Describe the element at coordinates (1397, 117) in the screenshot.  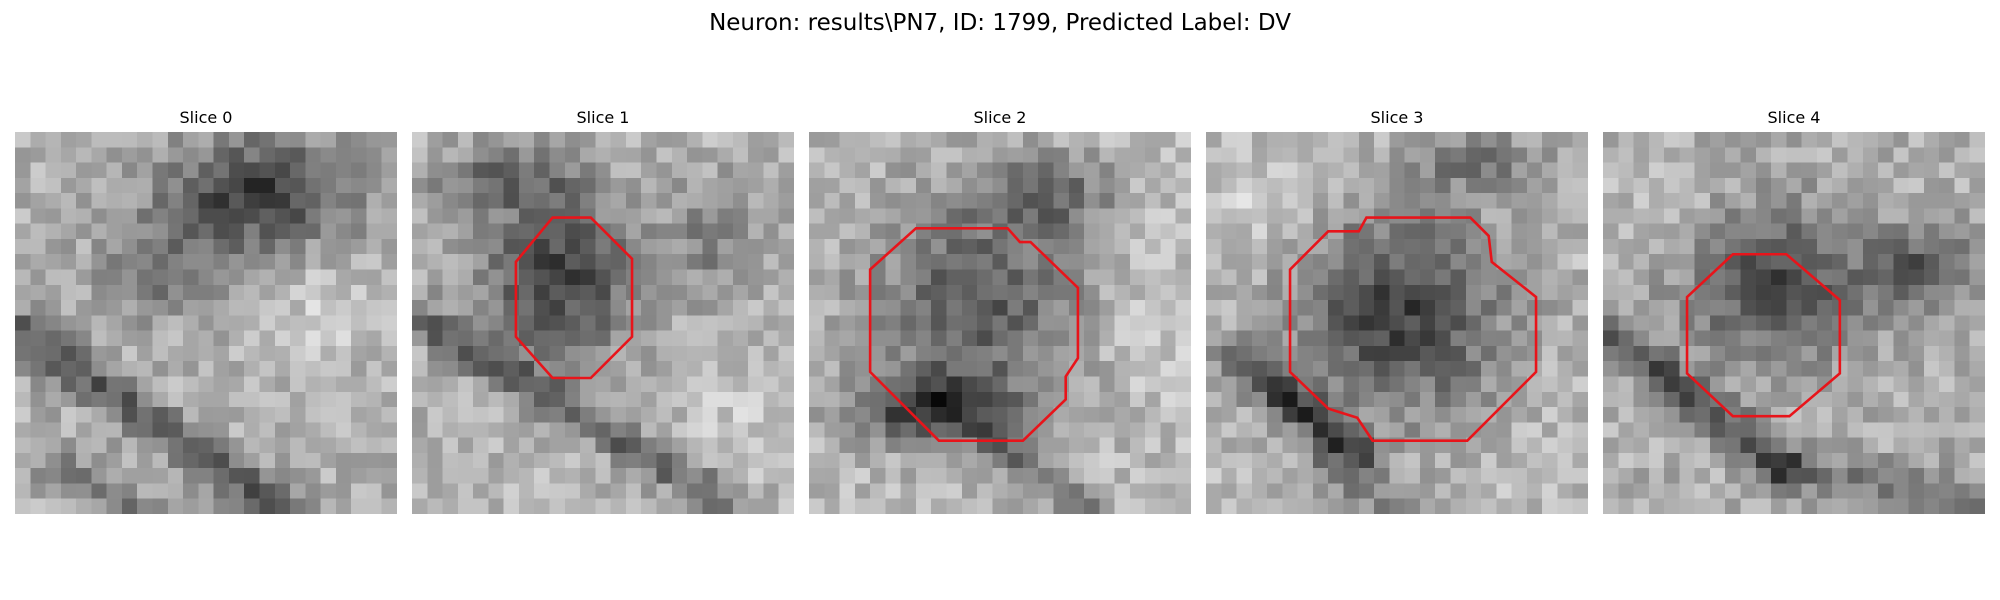
I see `slice-title: Slice 3` at that location.